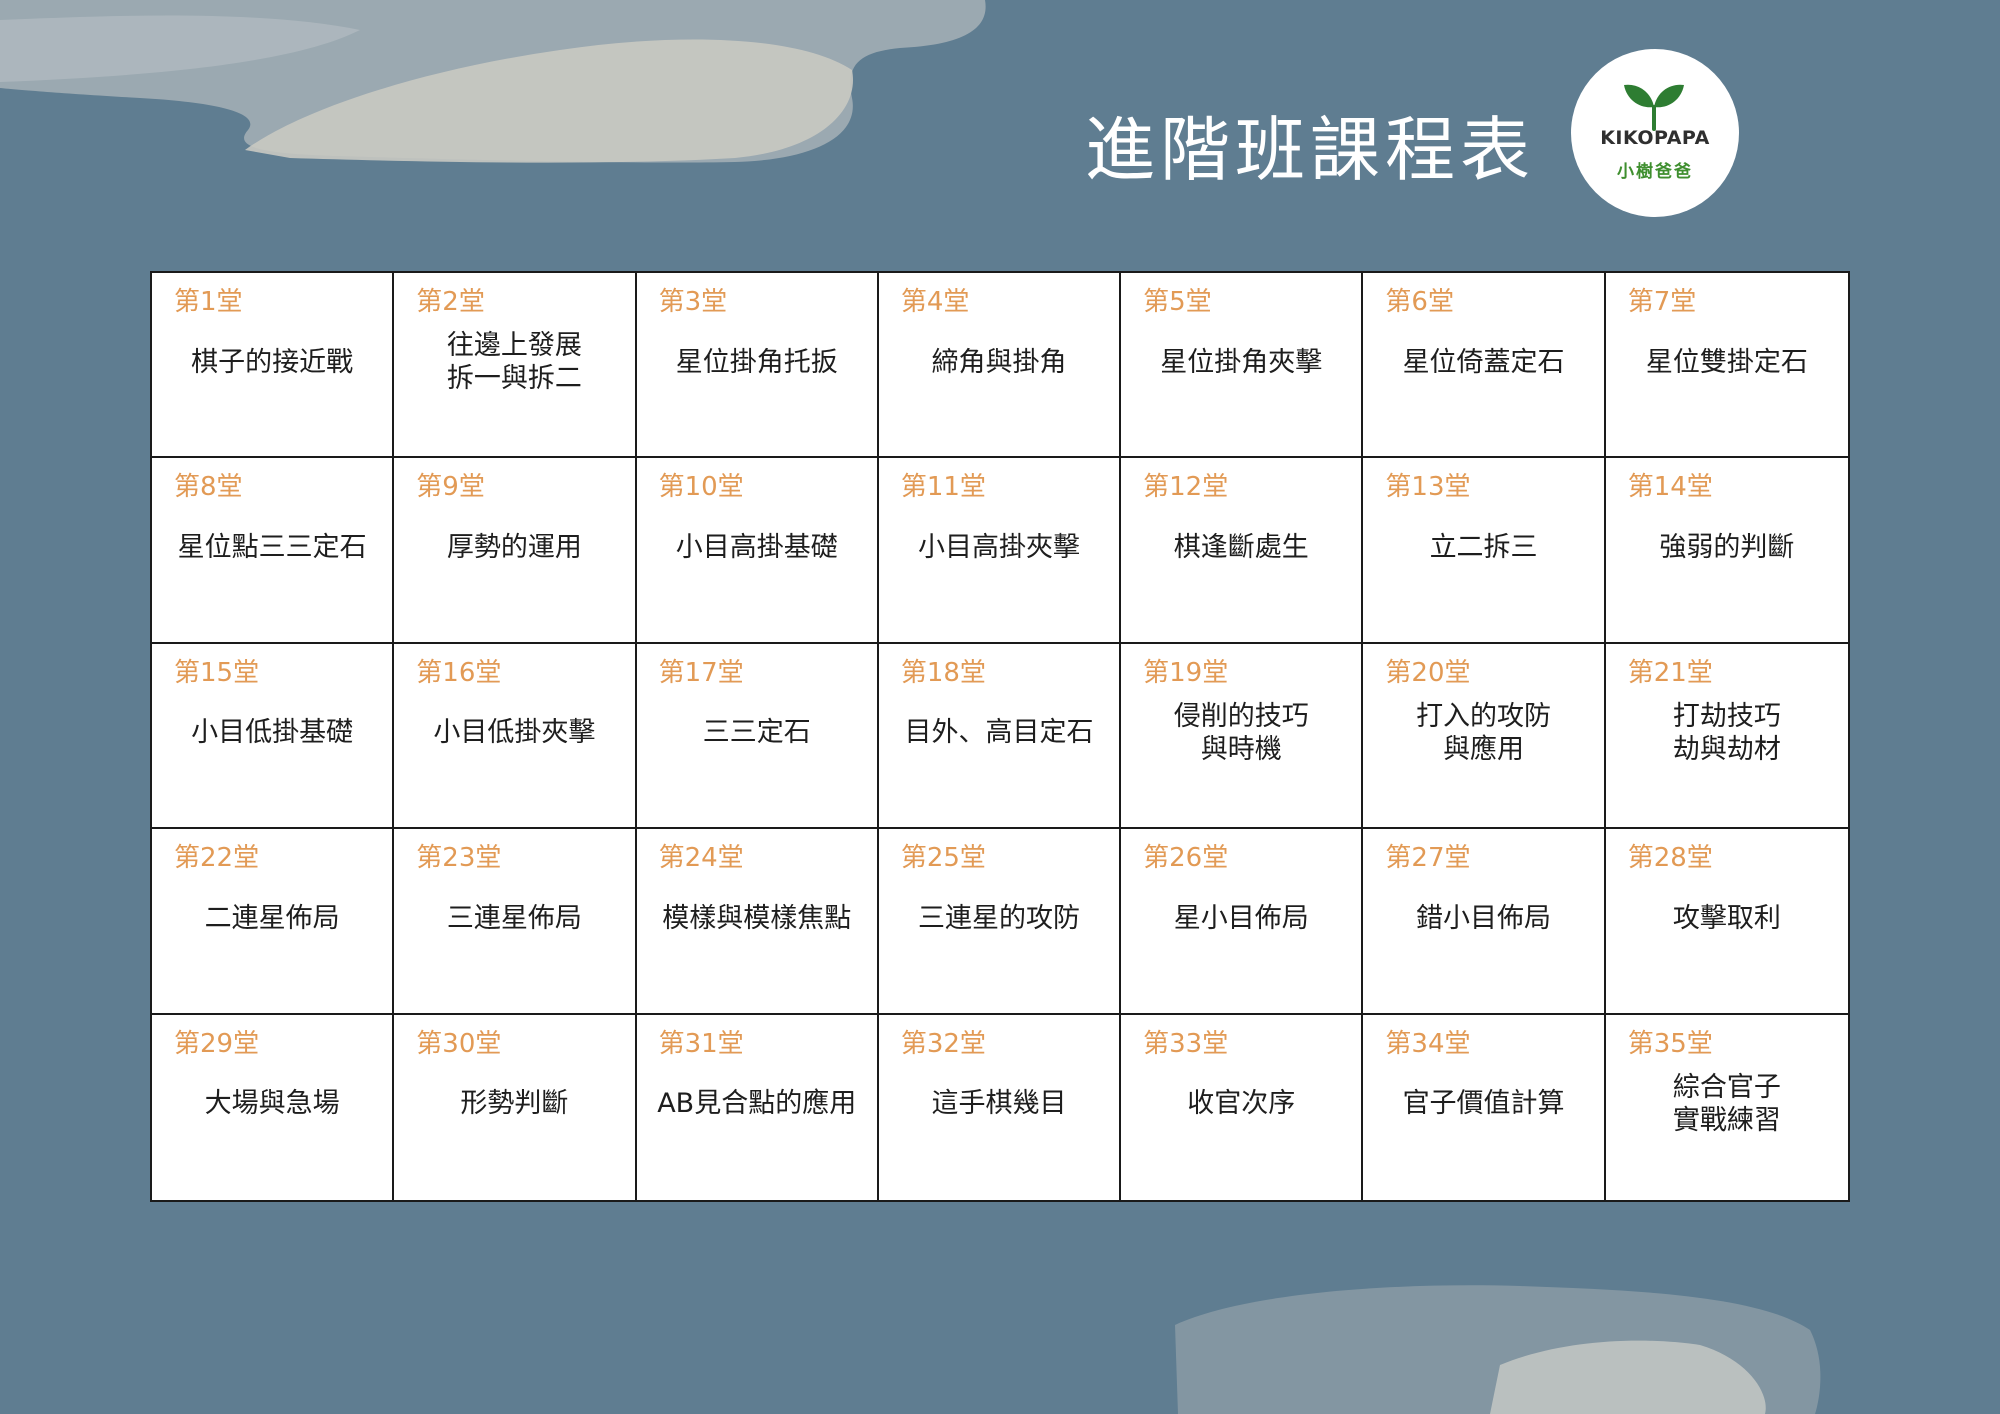 Image resolution: width=2000 pixels, height=1414 pixels. I want to click on lesson-title-line: 星小目佈局, so click(1241, 918).